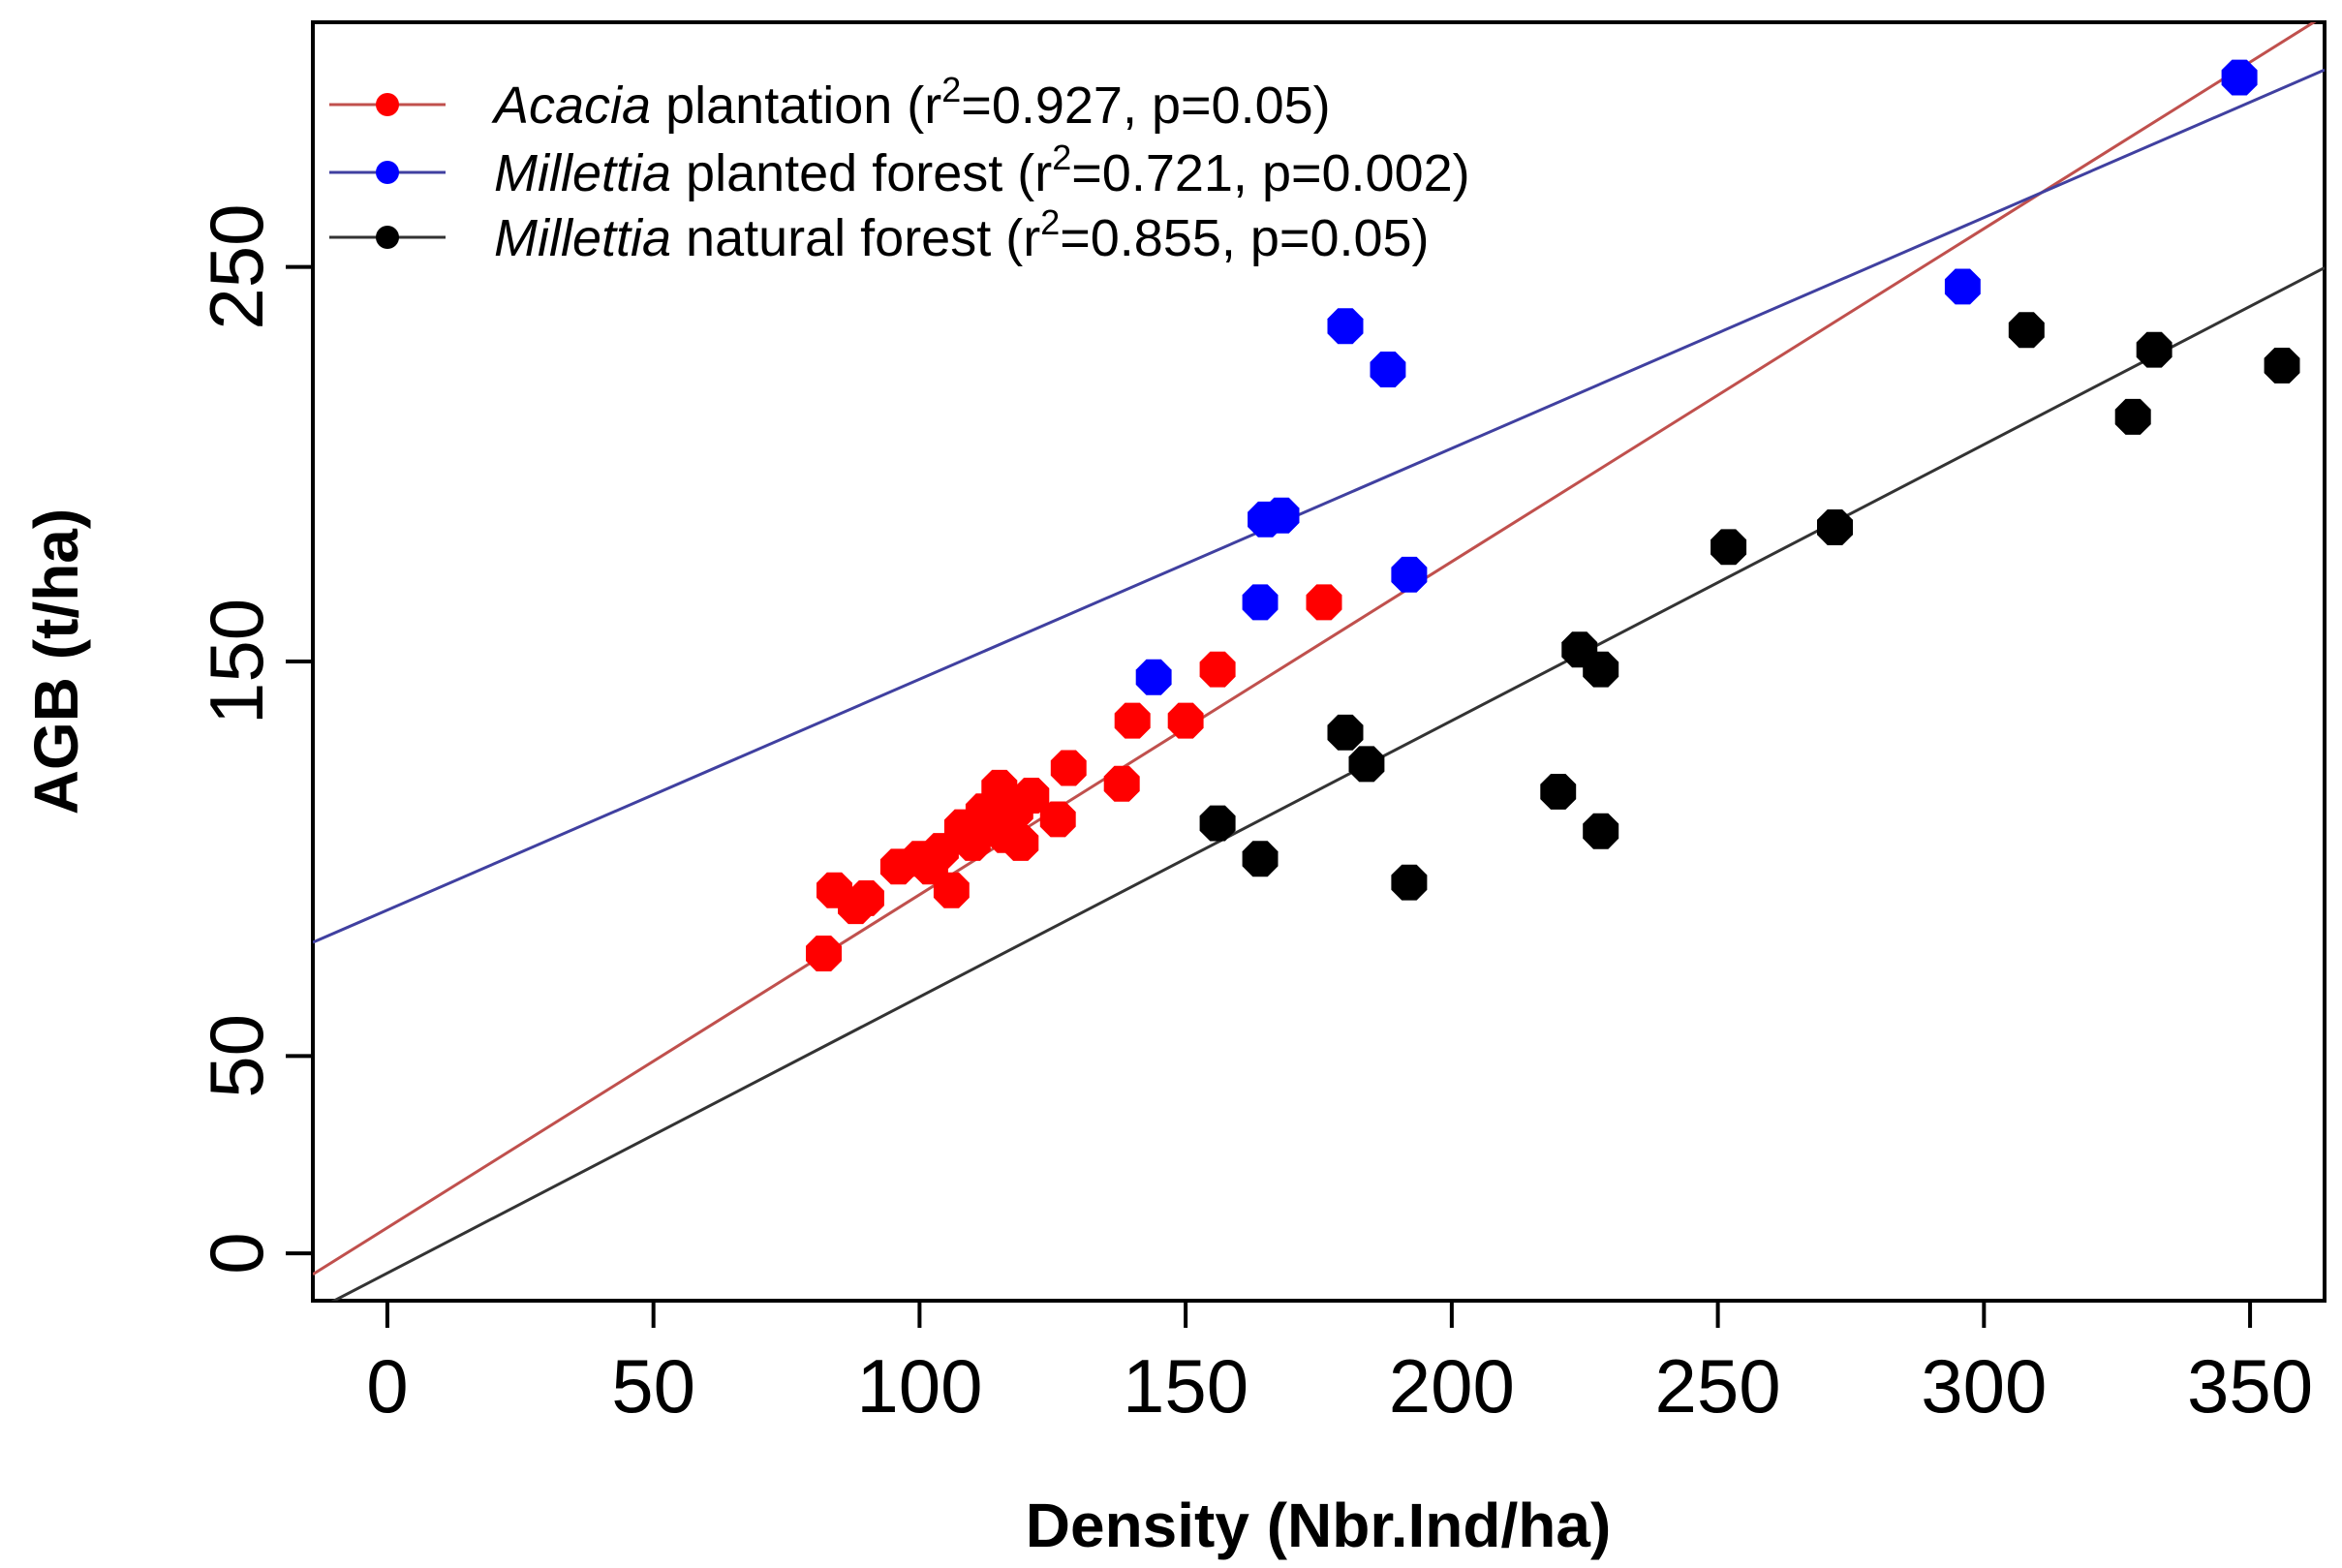 This screenshot has width=2342, height=1568. What do you see at coordinates (1185, 1386) in the screenshot?
I see `x-tick-label: 150` at bounding box center [1185, 1386].